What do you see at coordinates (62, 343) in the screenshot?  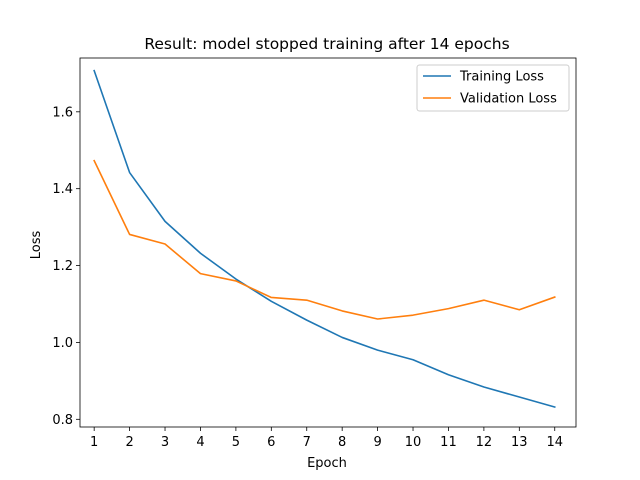 I see `y-tick-label: 1.0` at bounding box center [62, 343].